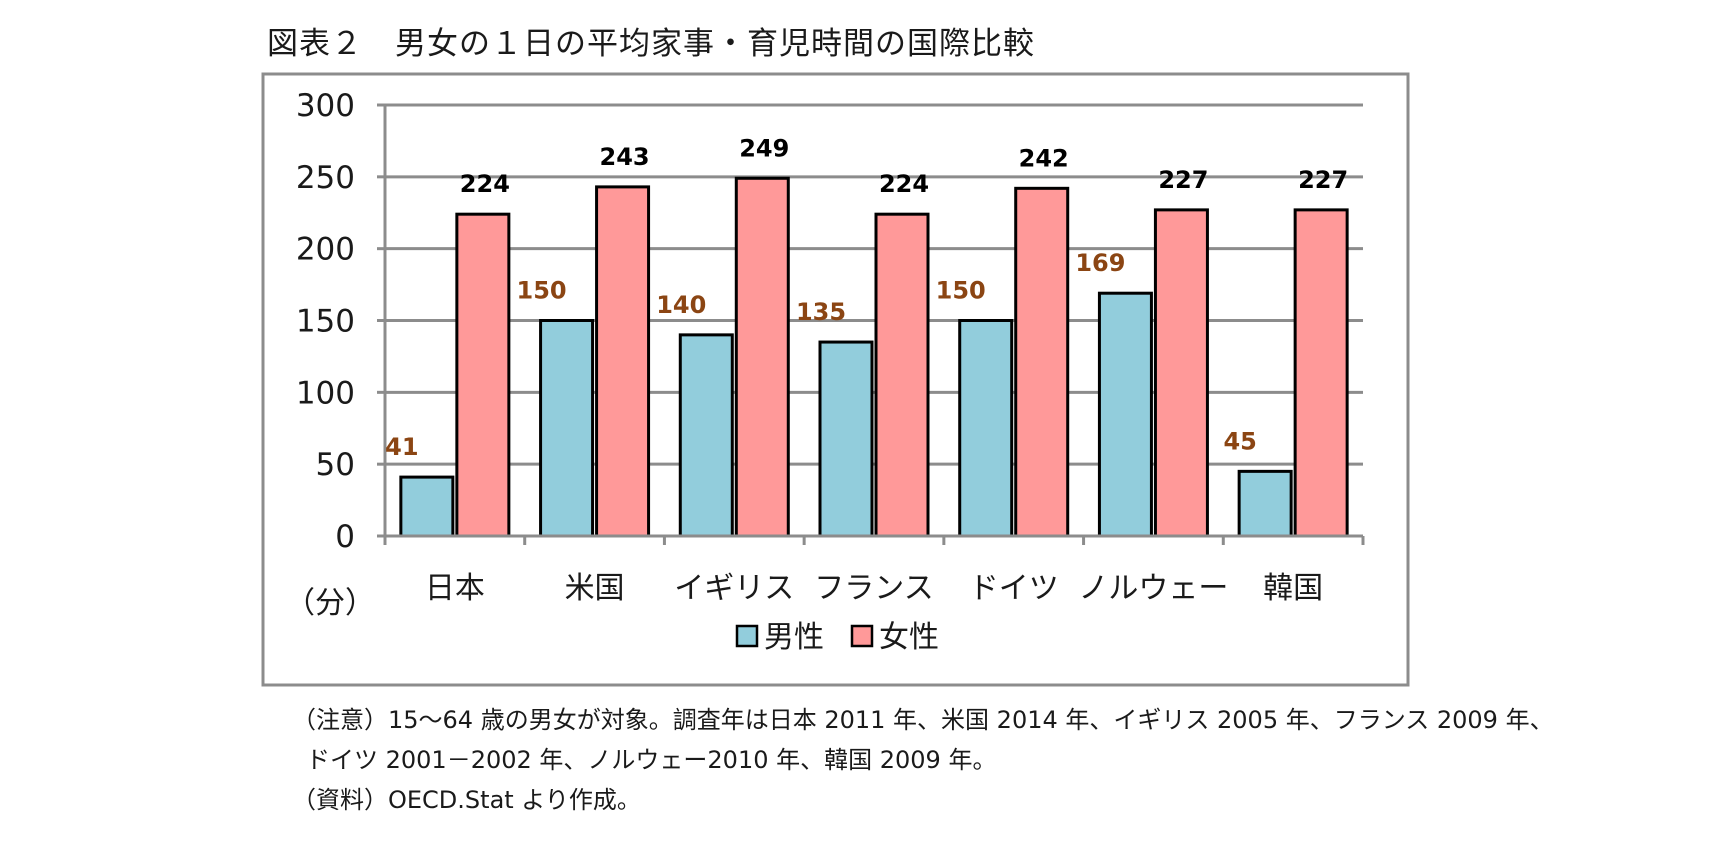 This screenshot has height=847, width=1722. I want to click on chart-title: 図表２ 男女の１日の平均家事・育児時間の国際比較, so click(651, 44).